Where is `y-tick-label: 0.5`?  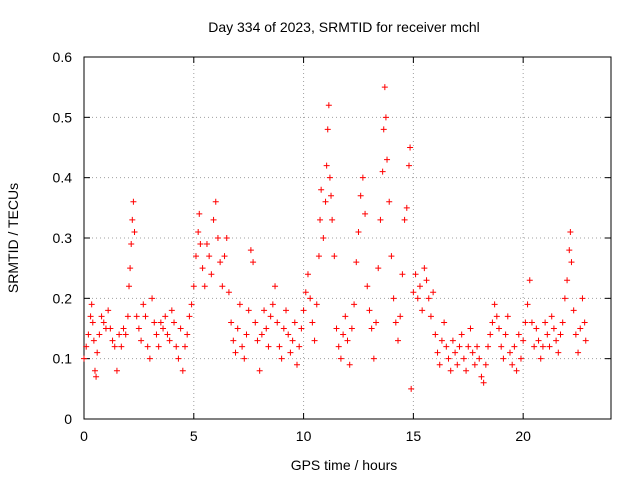 y-tick-label: 0.5 is located at coordinates (63, 117).